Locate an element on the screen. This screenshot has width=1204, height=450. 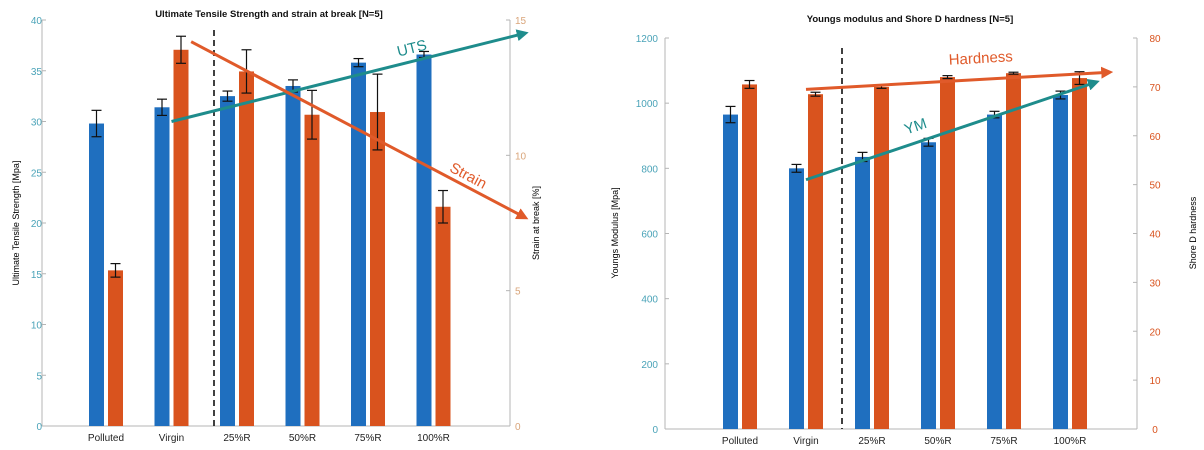
y-tick-label-left: 35 is located at coordinates (37, 72).